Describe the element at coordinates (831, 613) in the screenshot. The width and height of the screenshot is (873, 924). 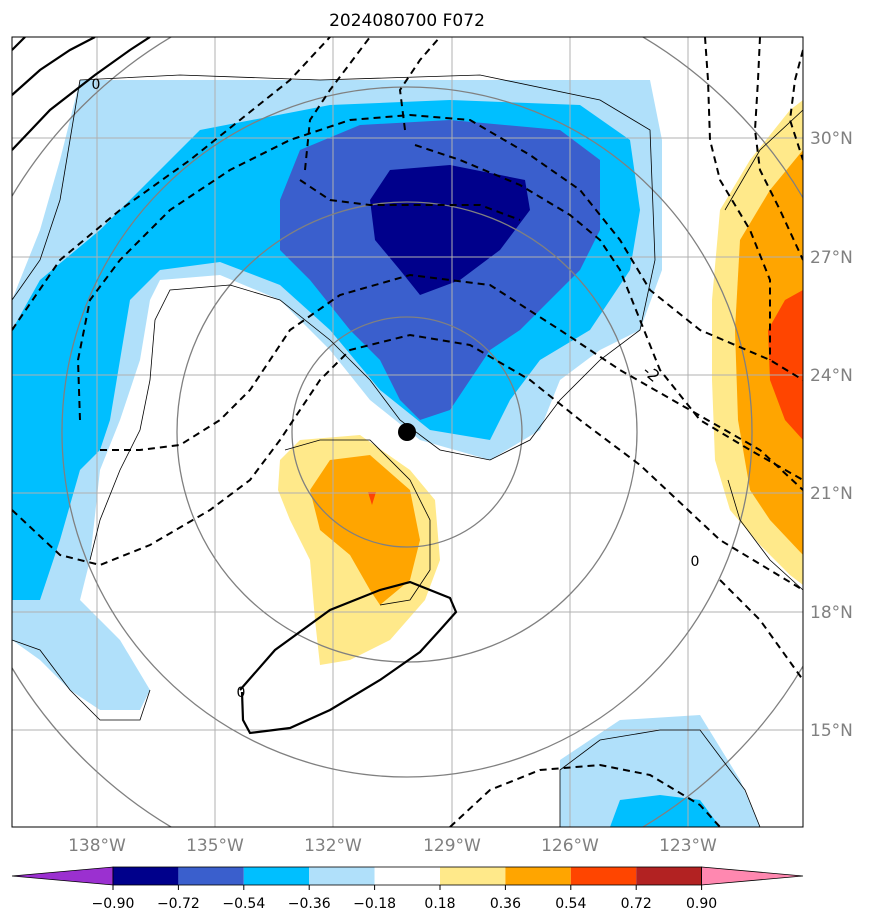
I see `lat-tick-label: 18°N` at that location.